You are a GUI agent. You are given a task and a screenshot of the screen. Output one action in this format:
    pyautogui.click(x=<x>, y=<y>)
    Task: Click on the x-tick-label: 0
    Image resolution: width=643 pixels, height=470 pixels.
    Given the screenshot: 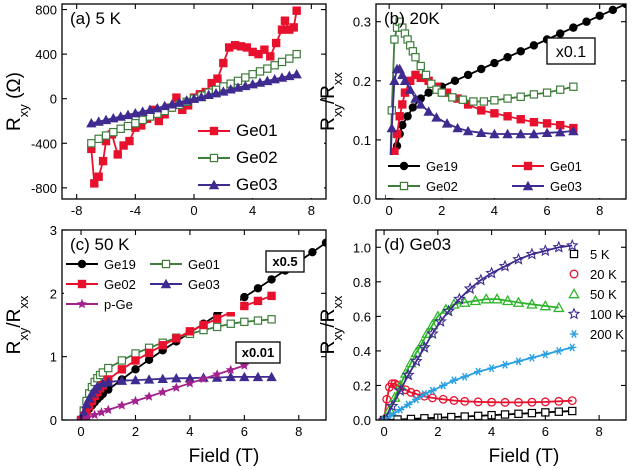 What is the action you would take?
    pyautogui.click(x=389, y=210)
    